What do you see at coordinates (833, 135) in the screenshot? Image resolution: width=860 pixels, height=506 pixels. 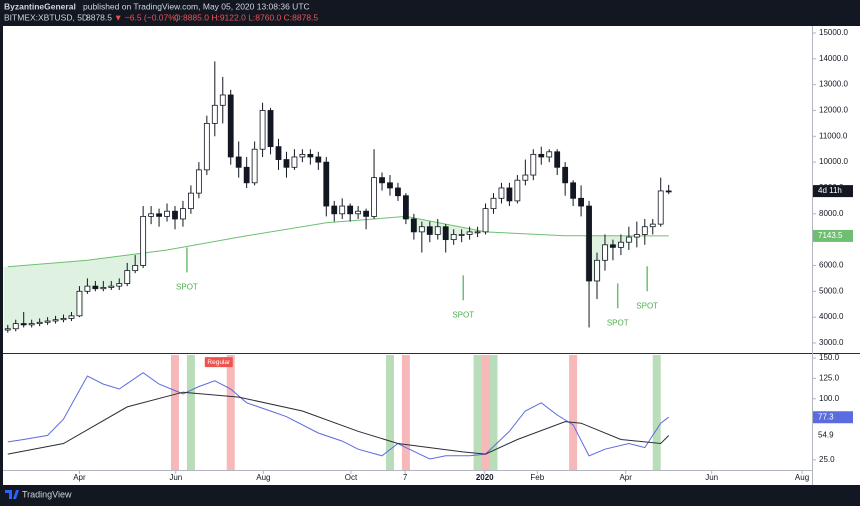 I see `y-tick-label: 11000.0` at bounding box center [833, 135].